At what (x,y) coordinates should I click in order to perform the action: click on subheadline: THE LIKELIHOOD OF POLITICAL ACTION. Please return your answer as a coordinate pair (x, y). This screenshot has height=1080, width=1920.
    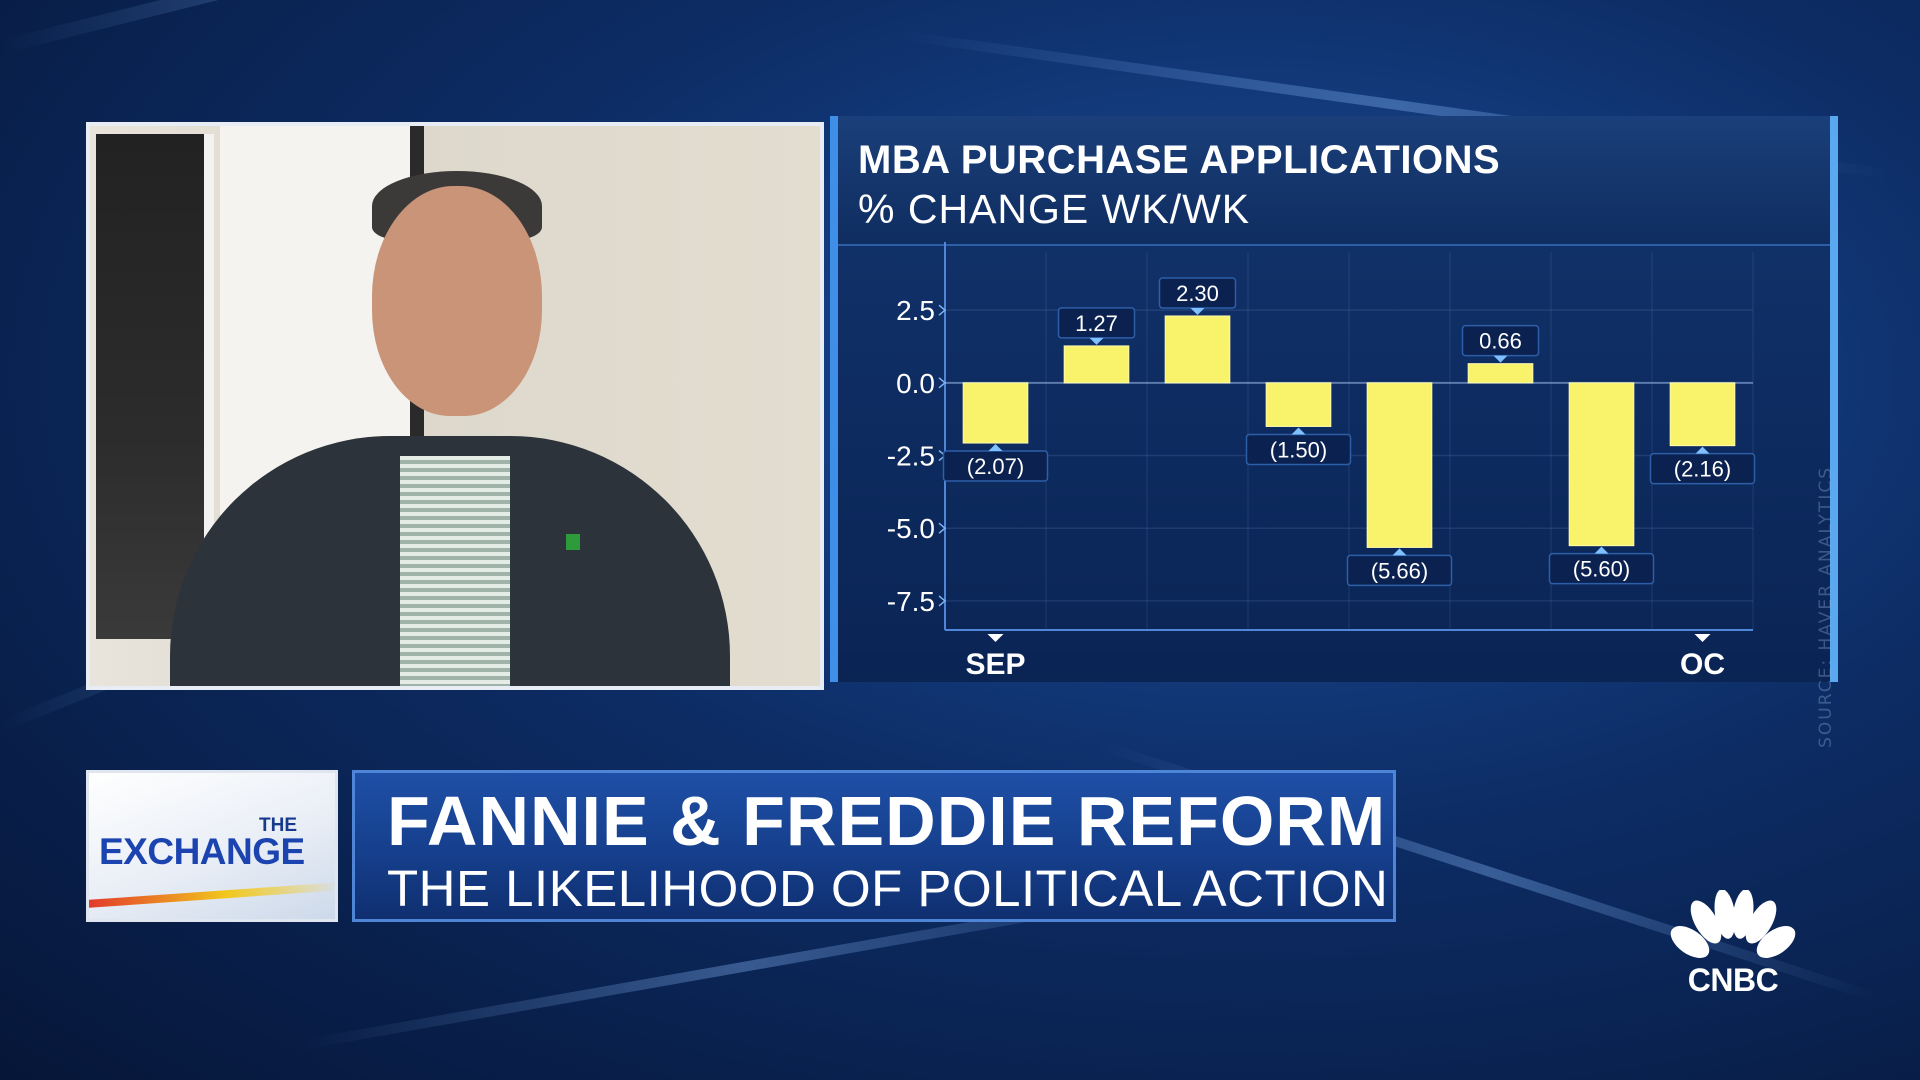
    Looking at the image, I should click on (888, 888).